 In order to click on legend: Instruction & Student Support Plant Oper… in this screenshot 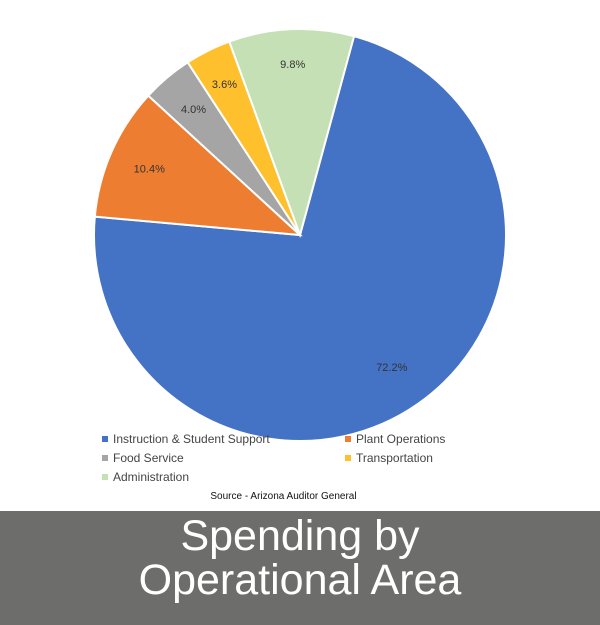, I will do `click(312, 462)`.